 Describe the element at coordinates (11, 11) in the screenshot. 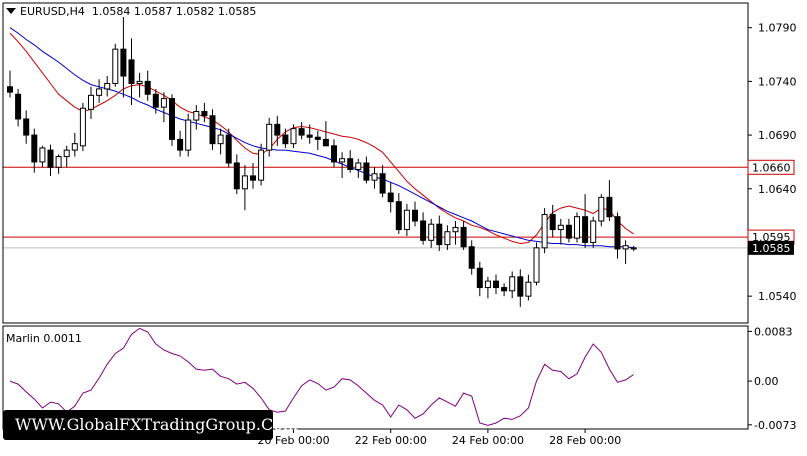

I see `dropdown-triangle-icon` at that location.